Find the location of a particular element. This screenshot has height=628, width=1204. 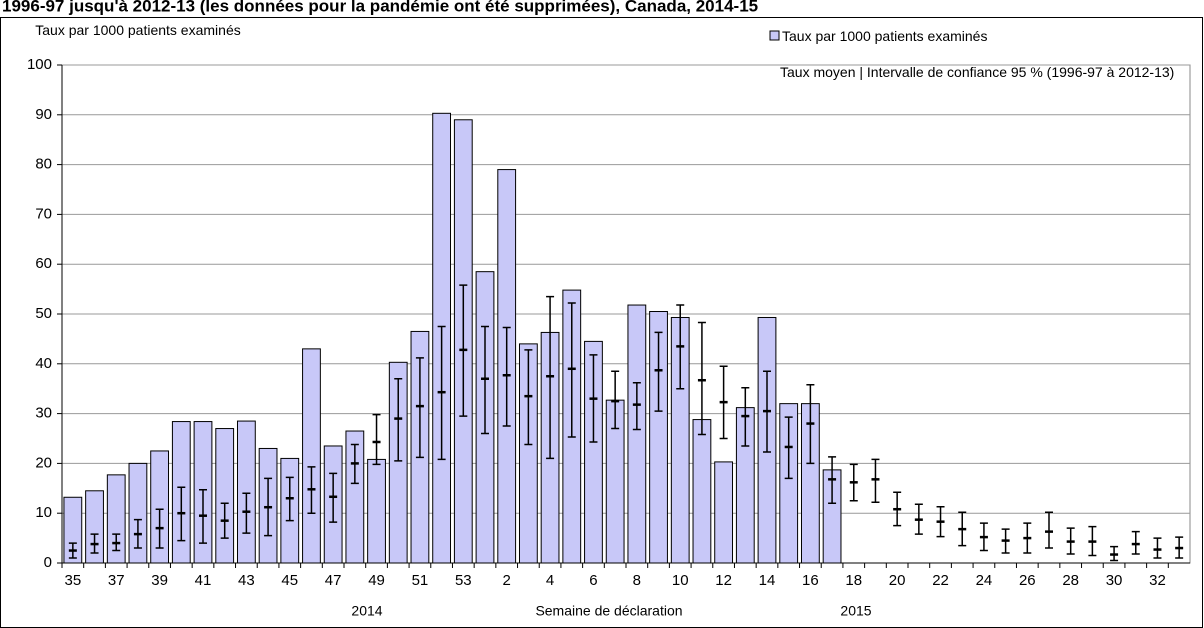

x-tick-label: 39 is located at coordinates (159, 580).